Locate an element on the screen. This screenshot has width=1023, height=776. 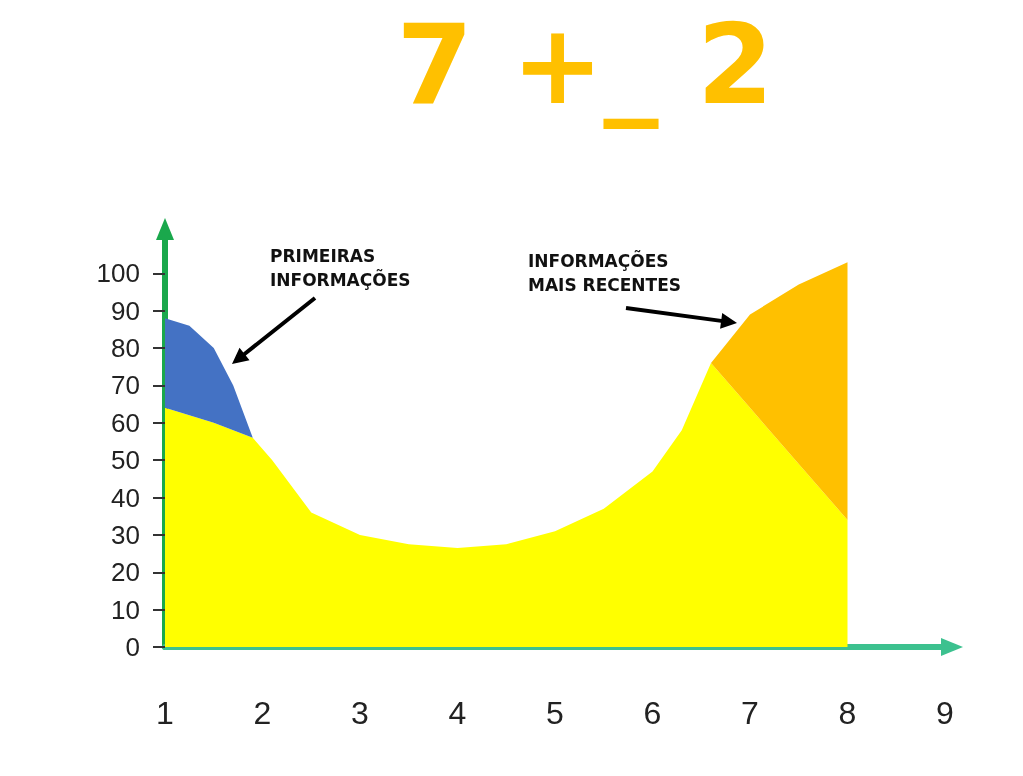
y-tick-label: 50 is located at coordinates (125, 460).